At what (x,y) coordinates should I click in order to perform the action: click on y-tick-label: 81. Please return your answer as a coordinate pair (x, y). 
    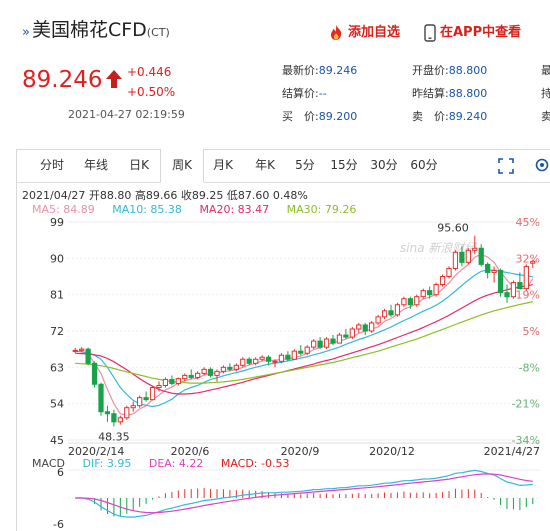
    Looking at the image, I should click on (57, 295).